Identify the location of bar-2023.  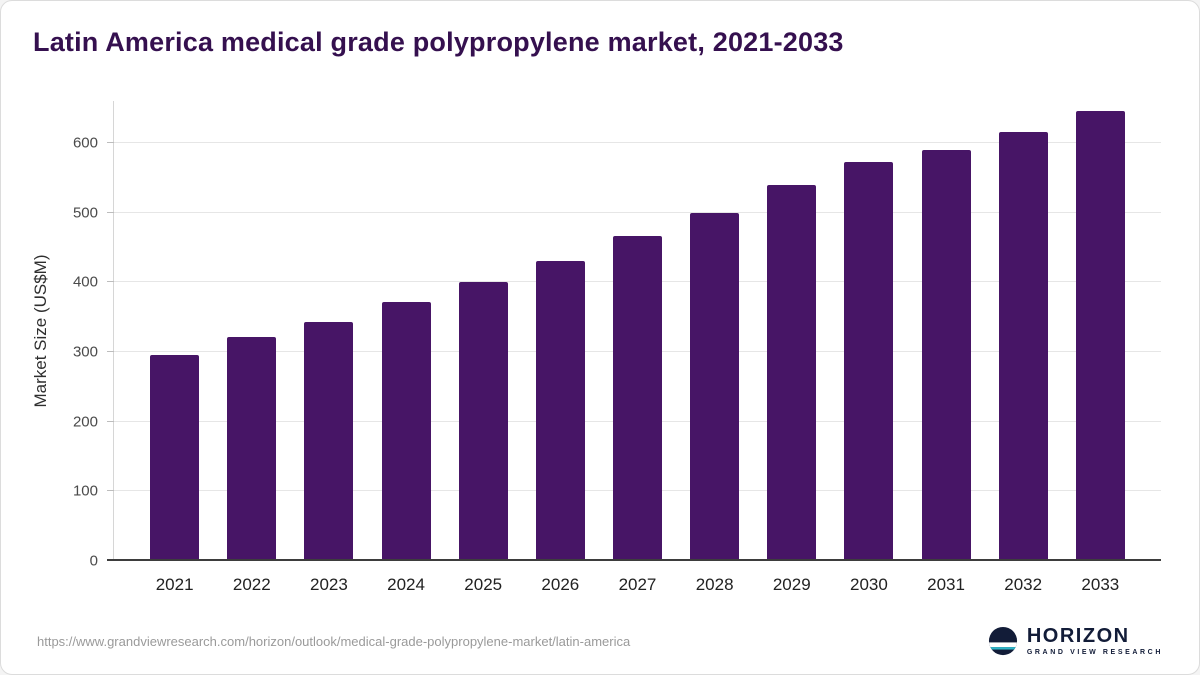
(329, 441).